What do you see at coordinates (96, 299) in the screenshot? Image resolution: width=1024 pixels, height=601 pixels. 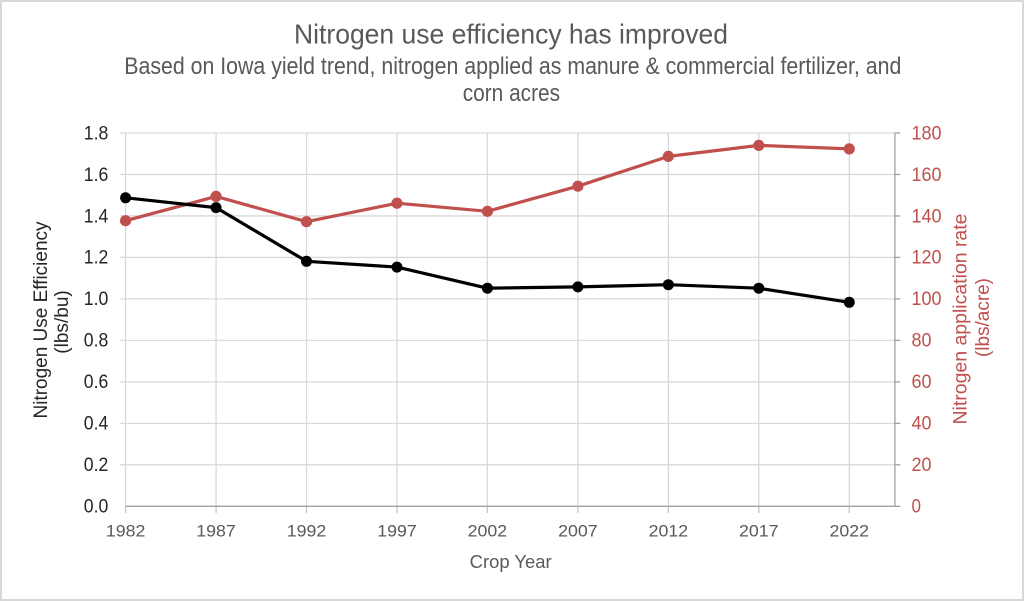 I see `svg-text: 1.0` at bounding box center [96, 299].